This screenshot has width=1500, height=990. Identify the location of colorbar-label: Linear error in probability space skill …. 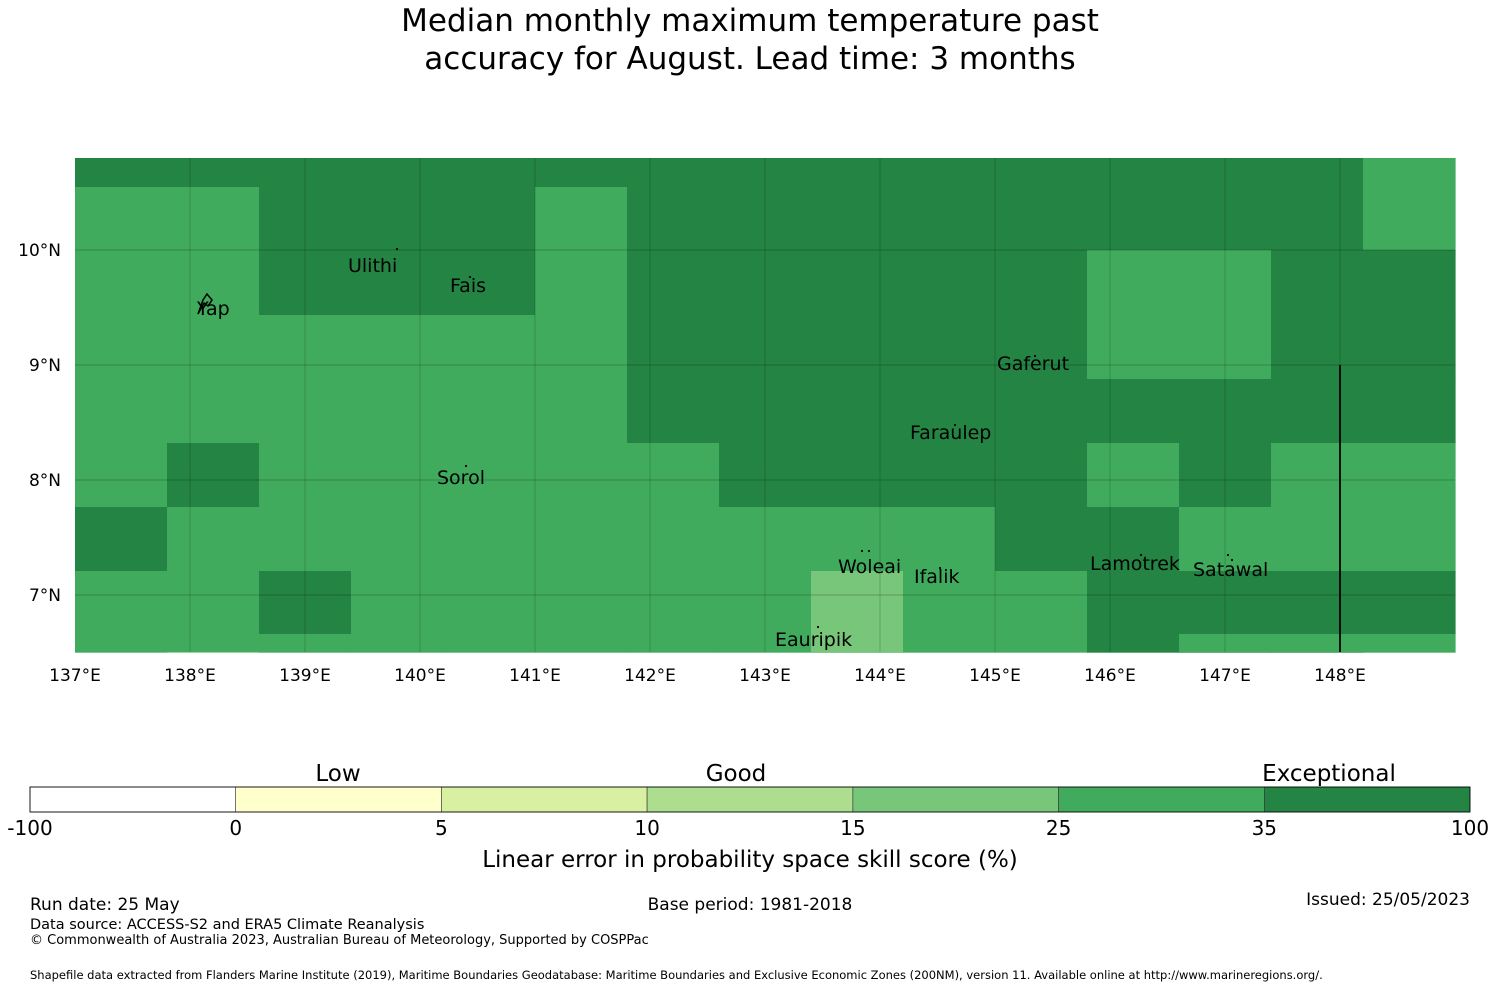
(750, 860).